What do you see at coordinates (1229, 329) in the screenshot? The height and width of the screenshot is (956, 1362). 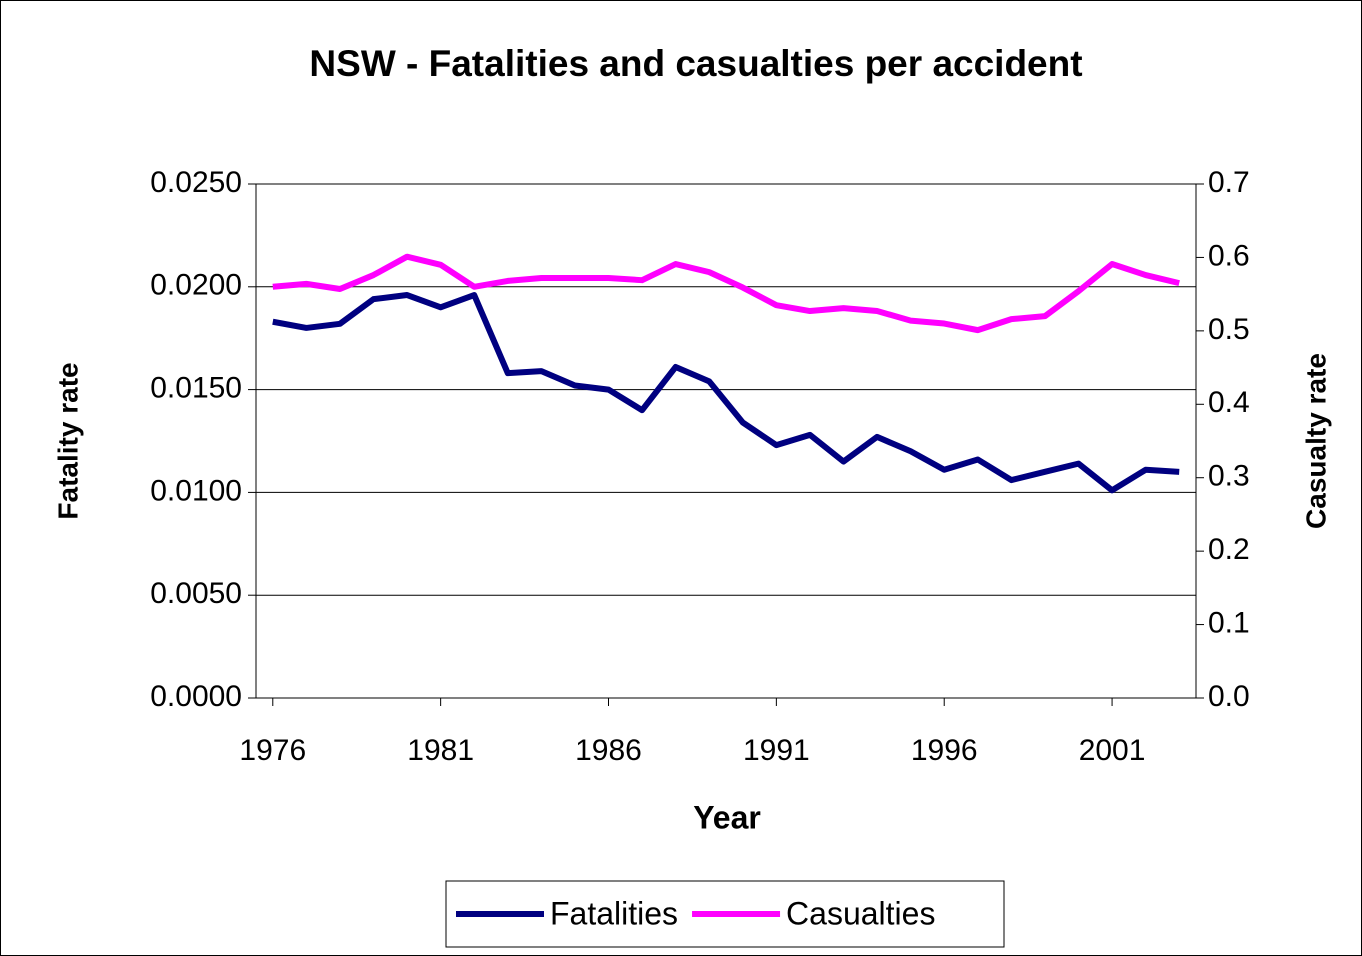 I see `y2-tick-label: 0.5` at bounding box center [1229, 329].